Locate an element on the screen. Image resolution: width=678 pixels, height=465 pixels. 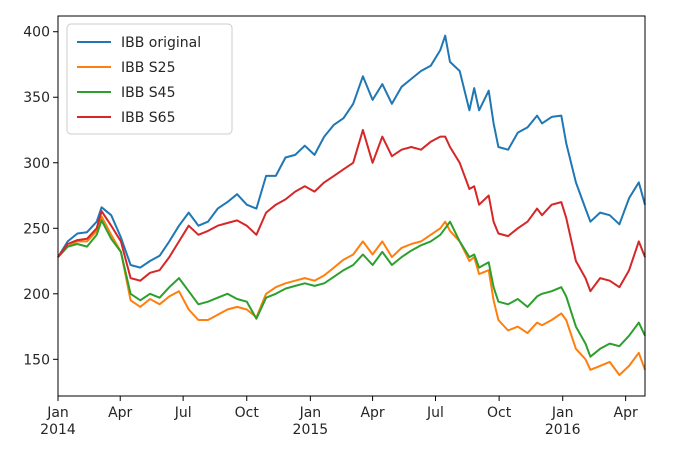
legend-label-3: IBB S45 is located at coordinates (148, 93).